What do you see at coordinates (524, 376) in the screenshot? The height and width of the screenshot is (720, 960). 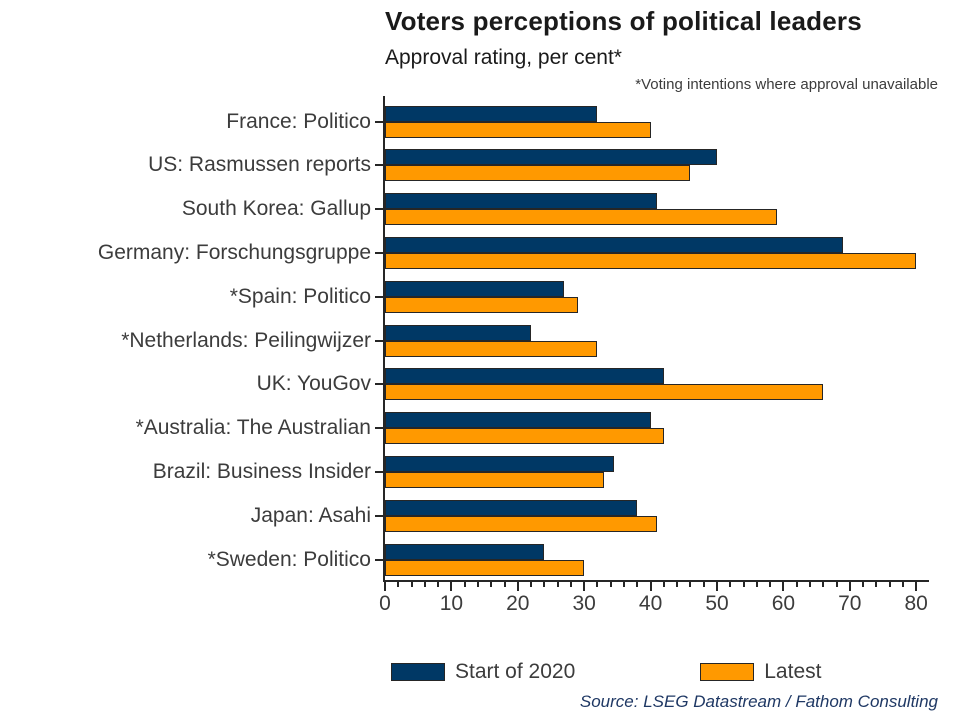 I see `bar-start-of-2020-uk-yougov` at bounding box center [524, 376].